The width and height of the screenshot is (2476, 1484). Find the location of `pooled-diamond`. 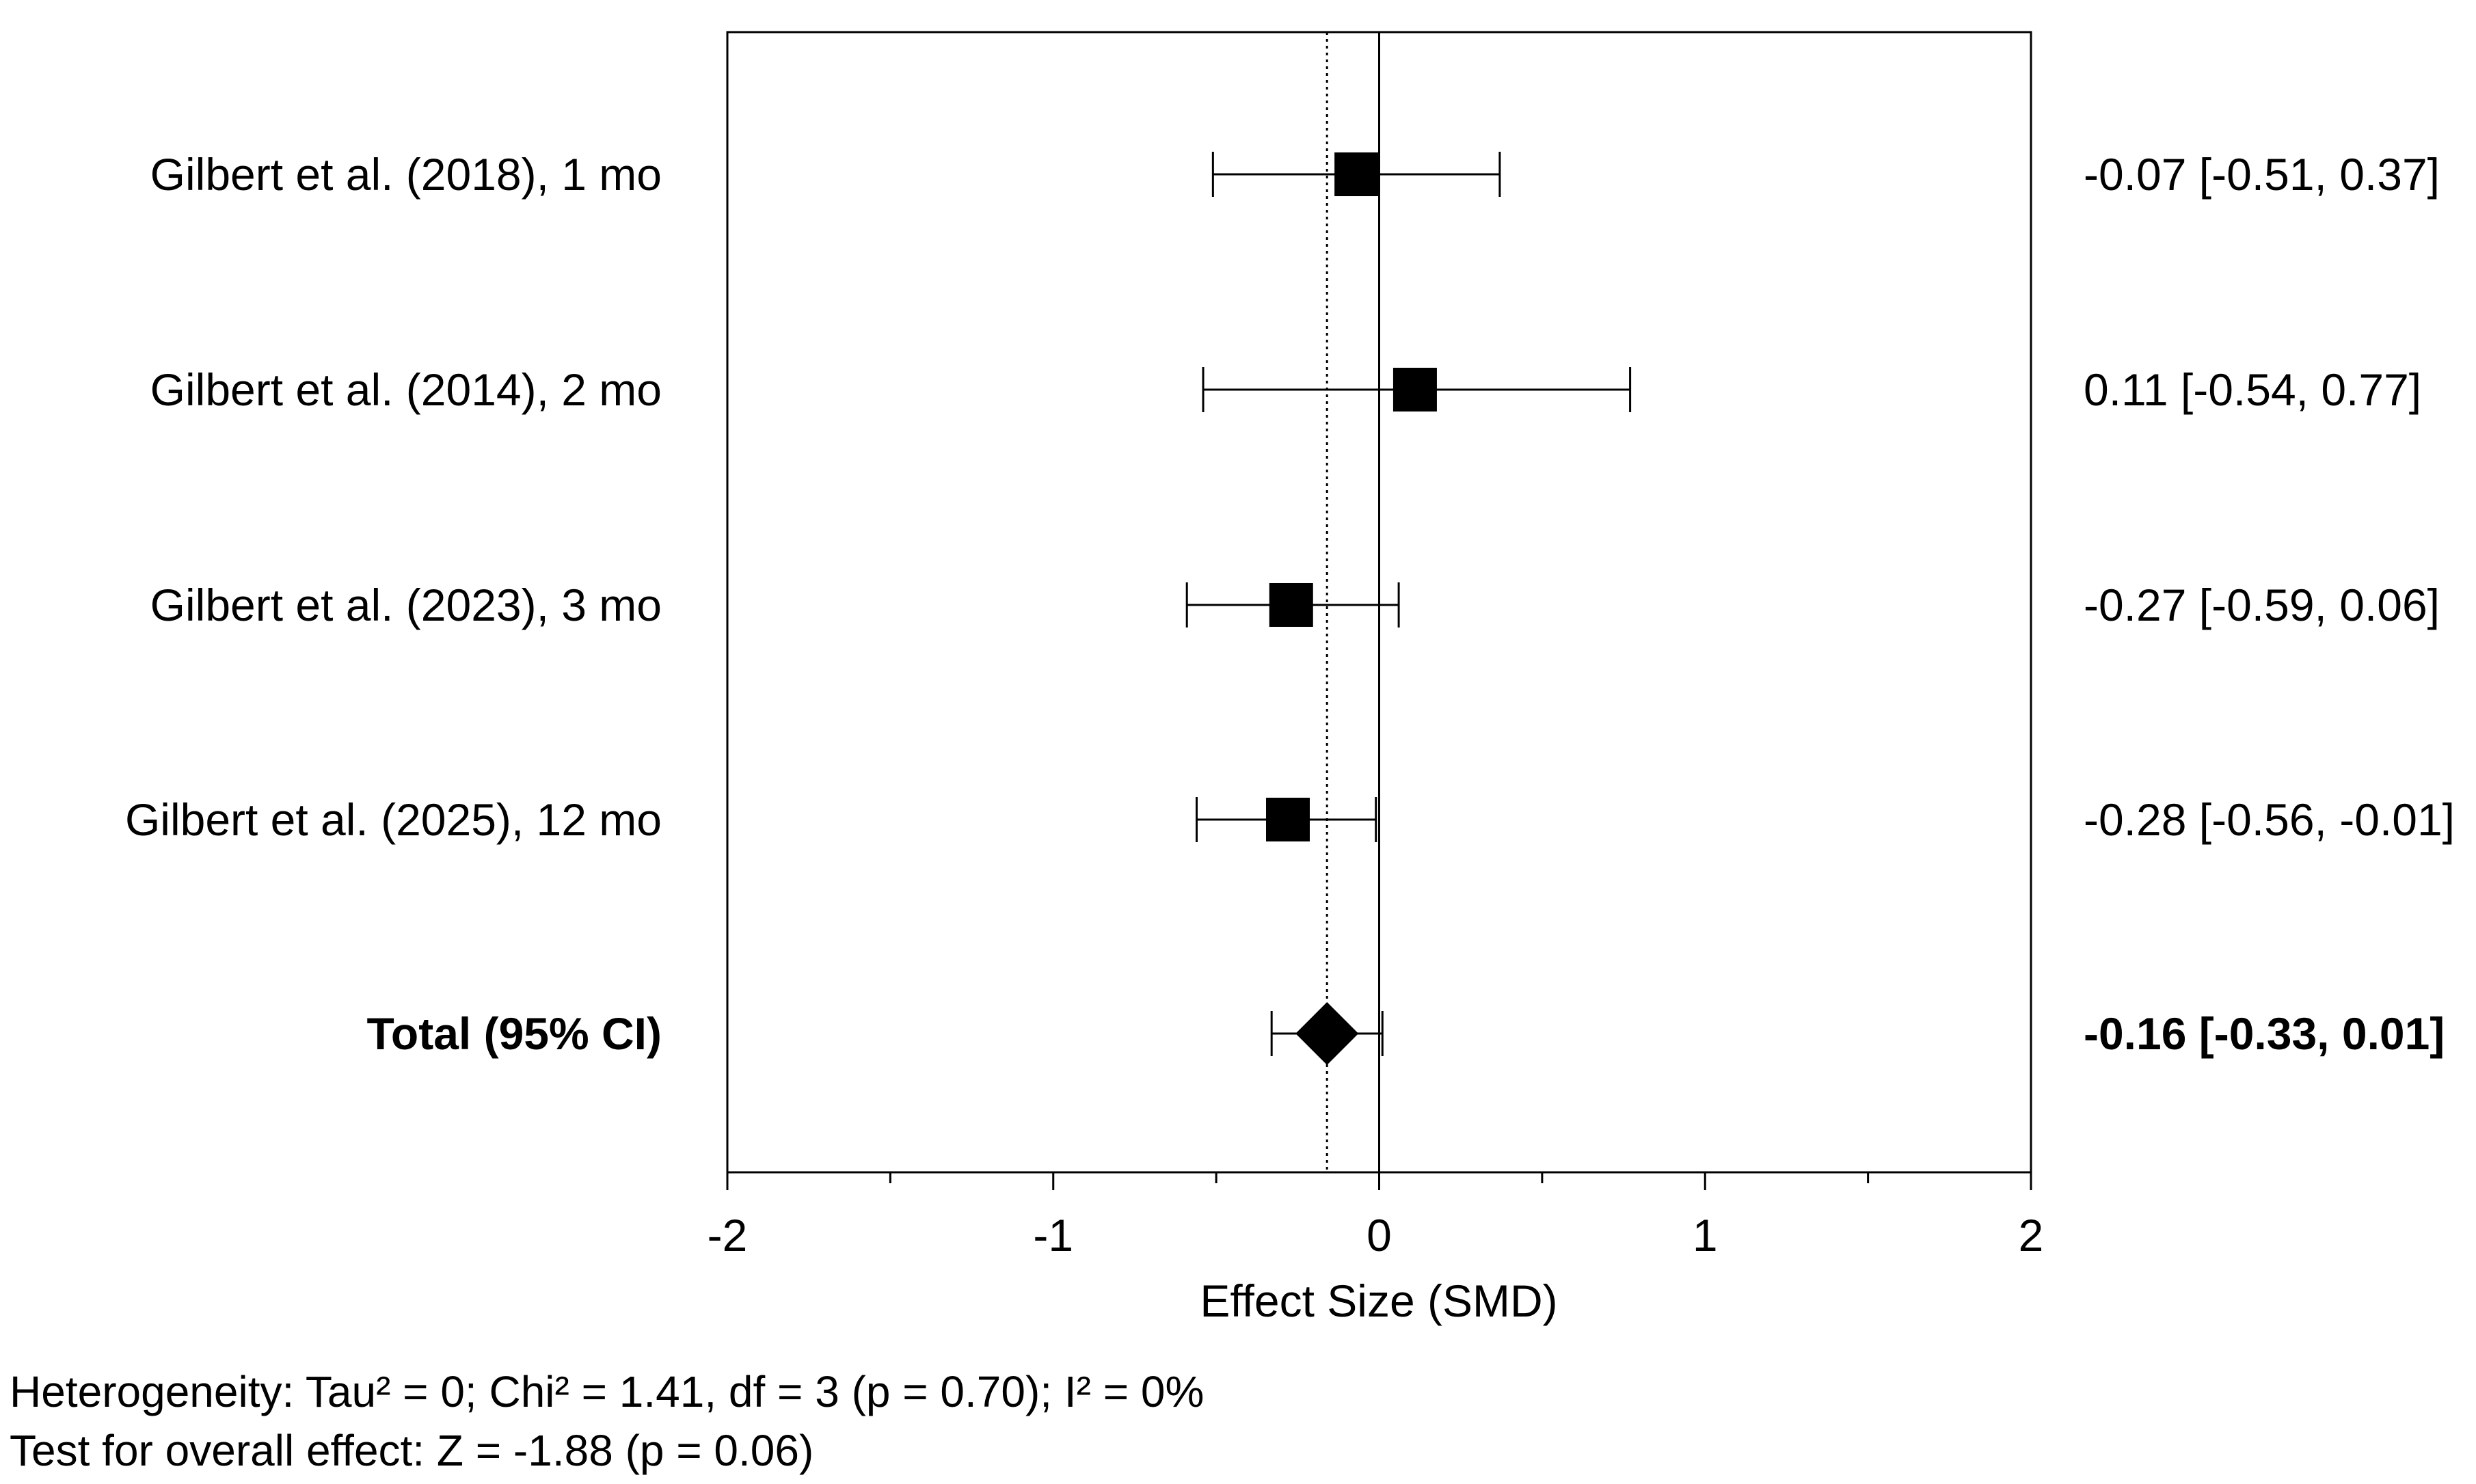

pooled-diamond is located at coordinates (1327, 1034).